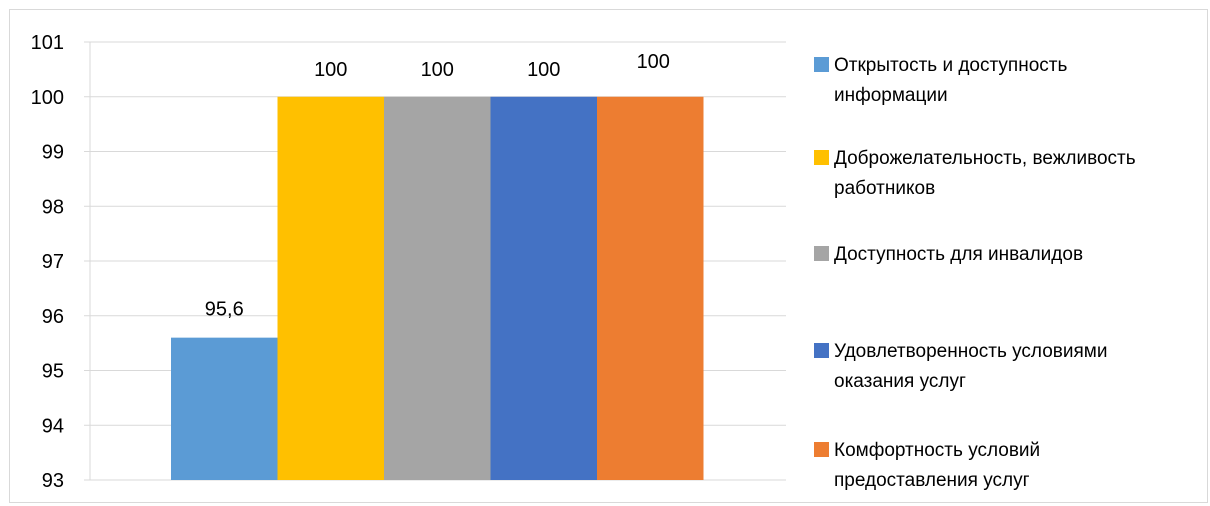  I want to click on y-tick-label: 98, so click(53, 207).